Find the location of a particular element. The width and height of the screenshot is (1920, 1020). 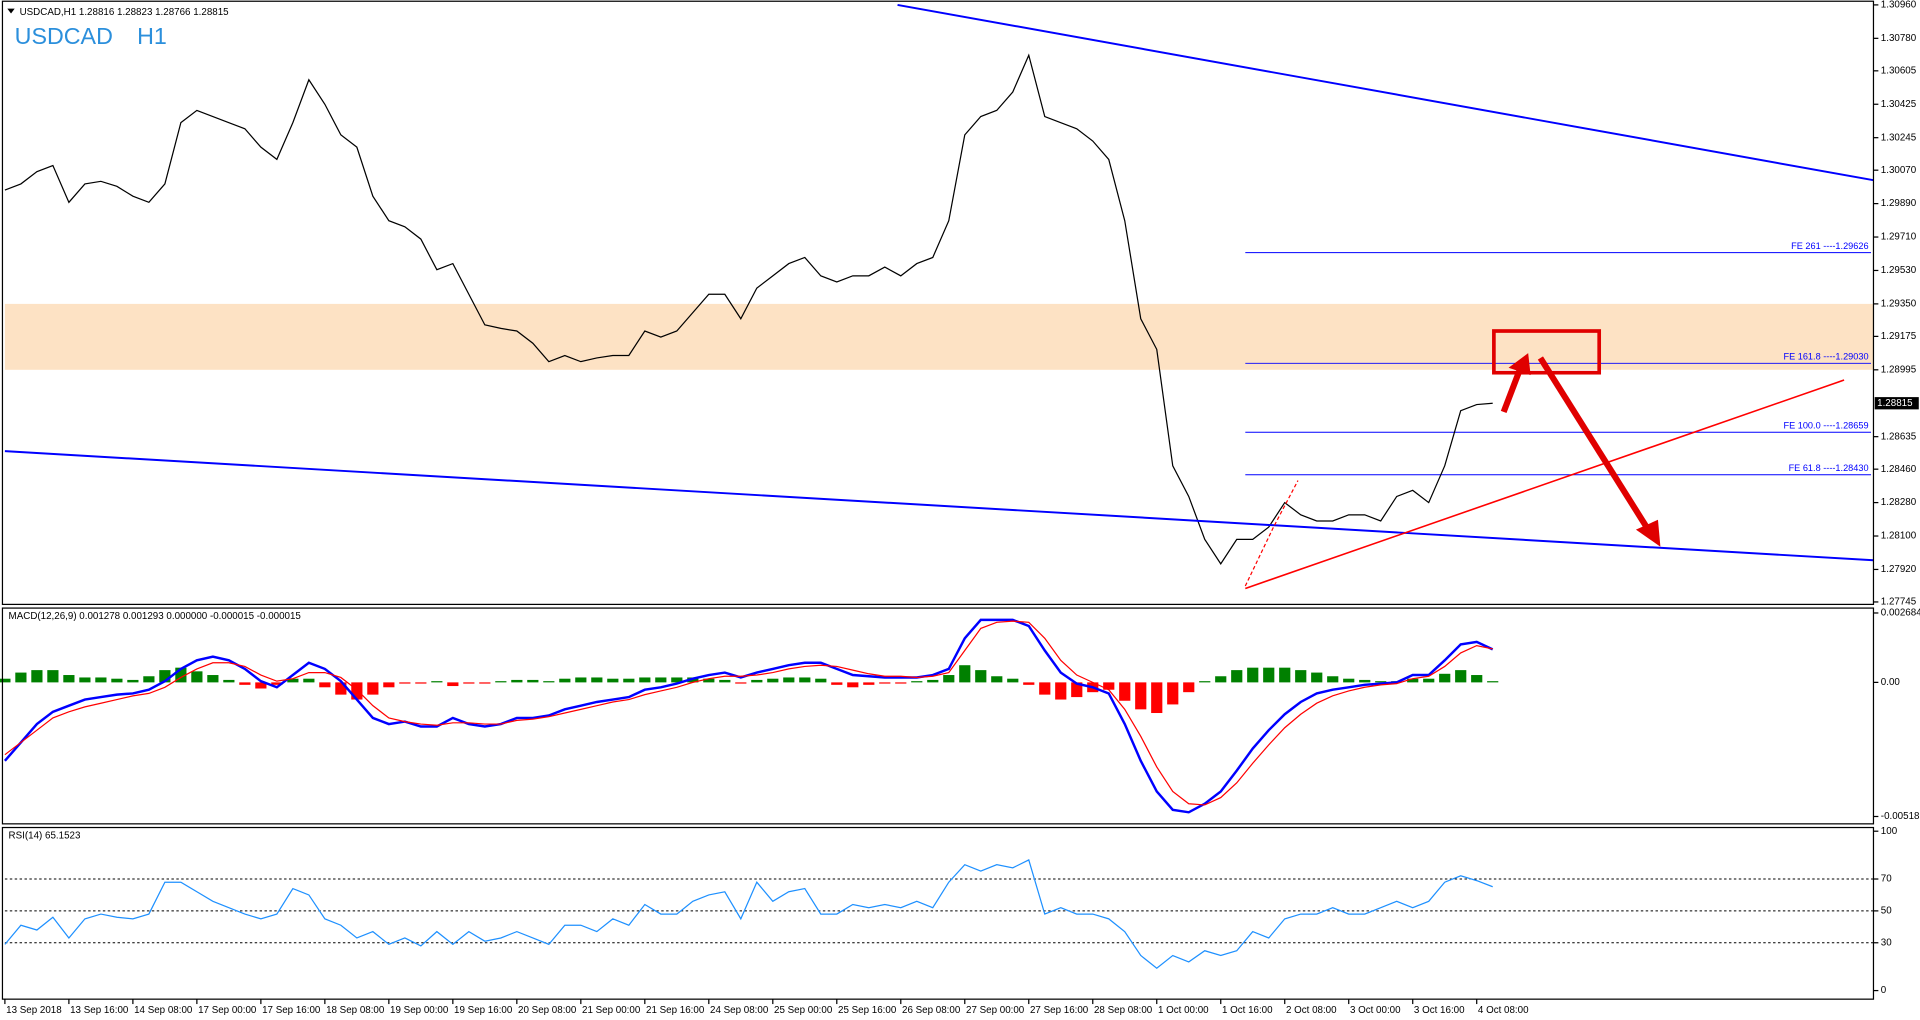

x-tick-label: 20 Sep 08:00 is located at coordinates (547, 1010).